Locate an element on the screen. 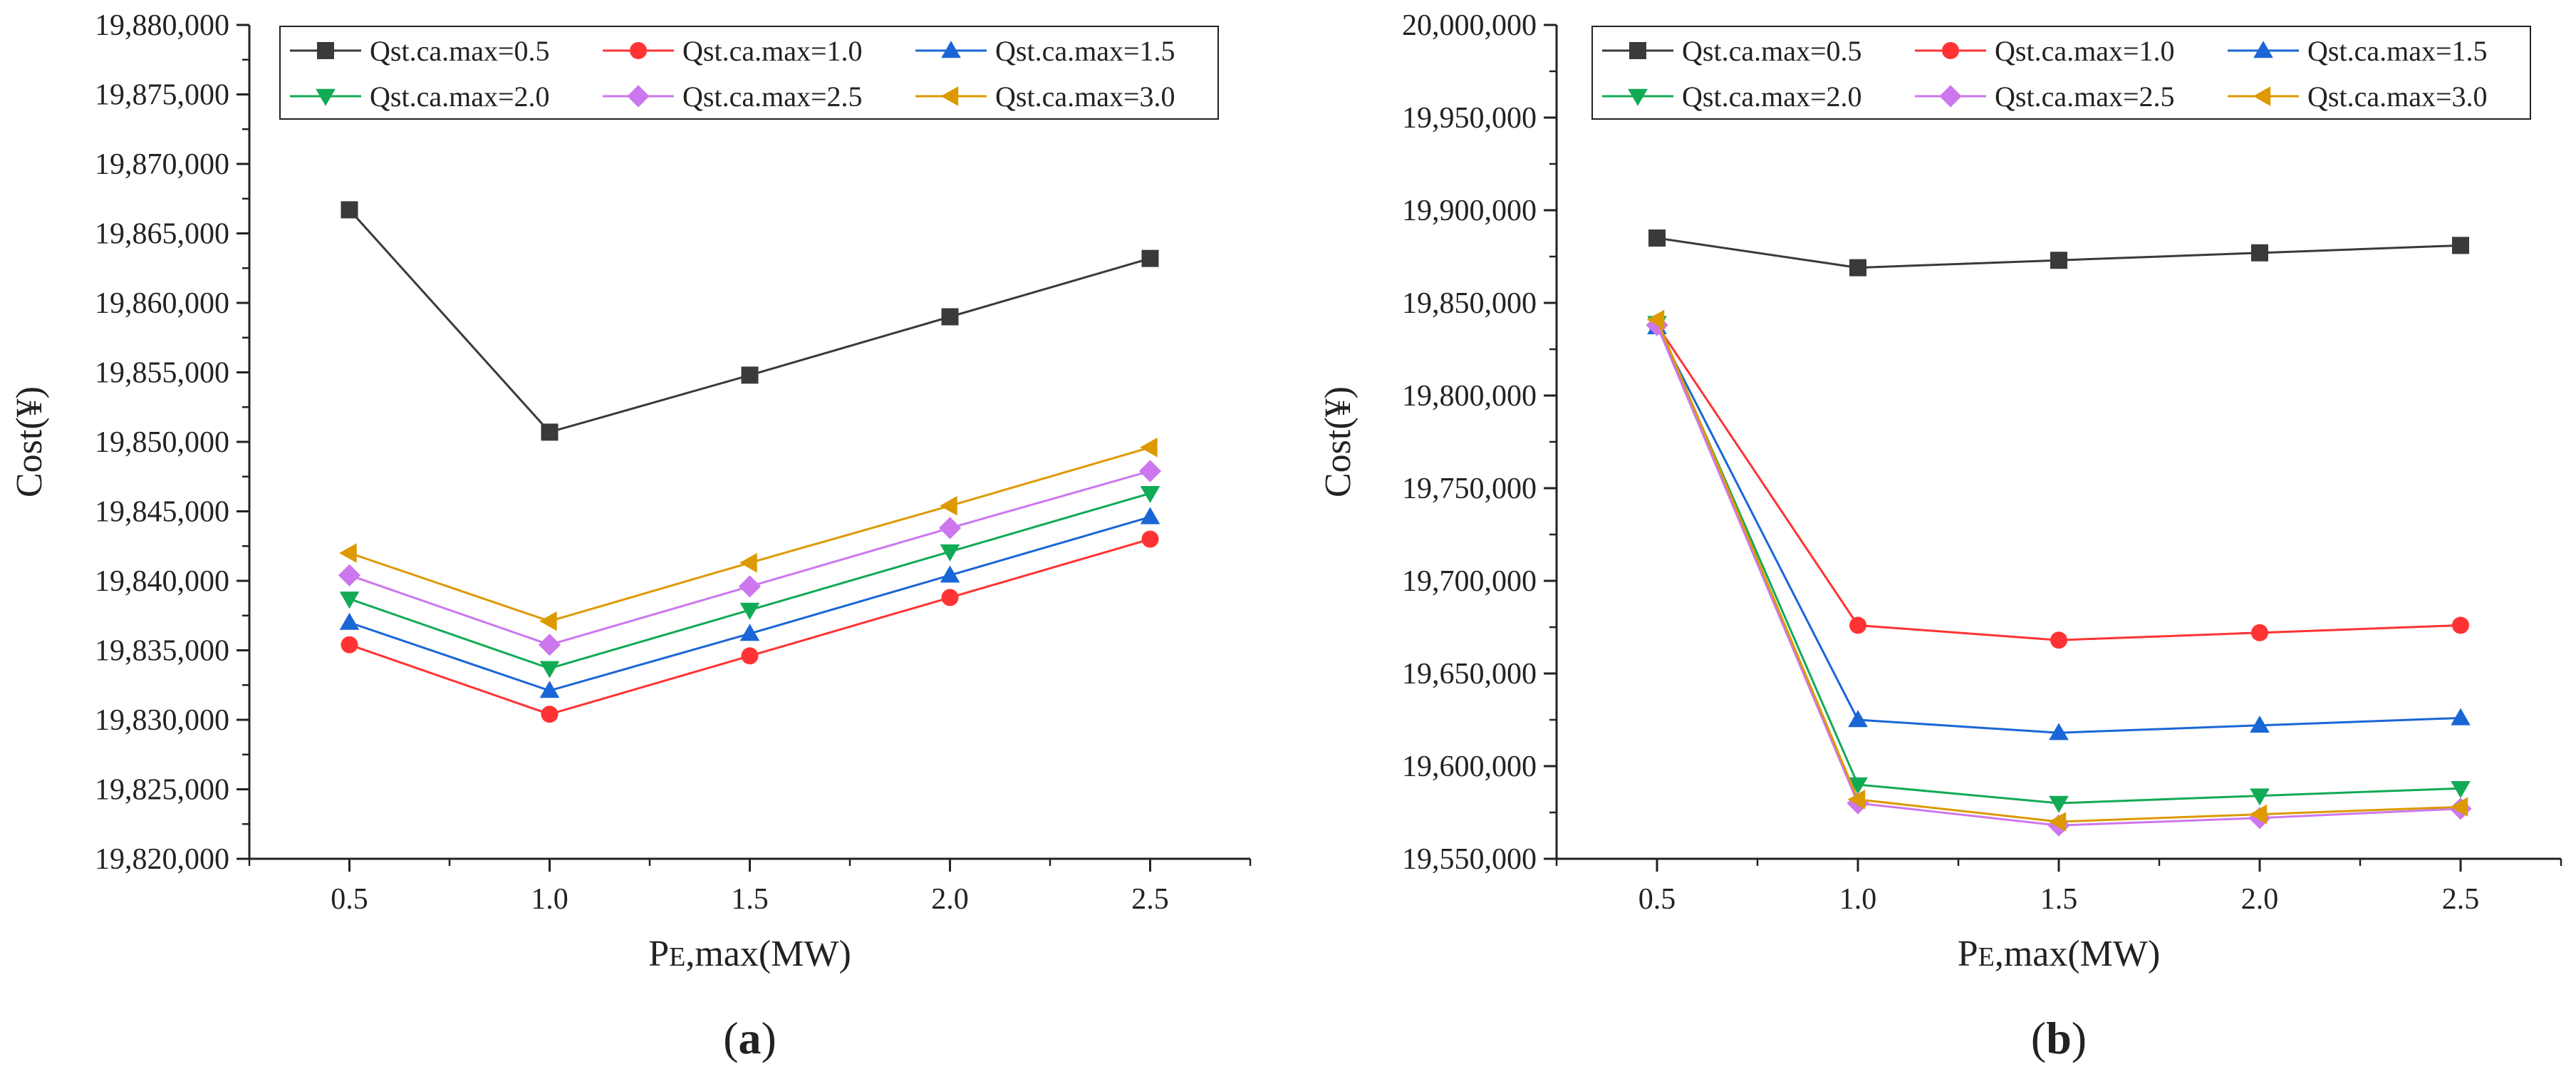 This screenshot has width=2576, height=1079. x-tick-label: 0.5 is located at coordinates (349, 899).